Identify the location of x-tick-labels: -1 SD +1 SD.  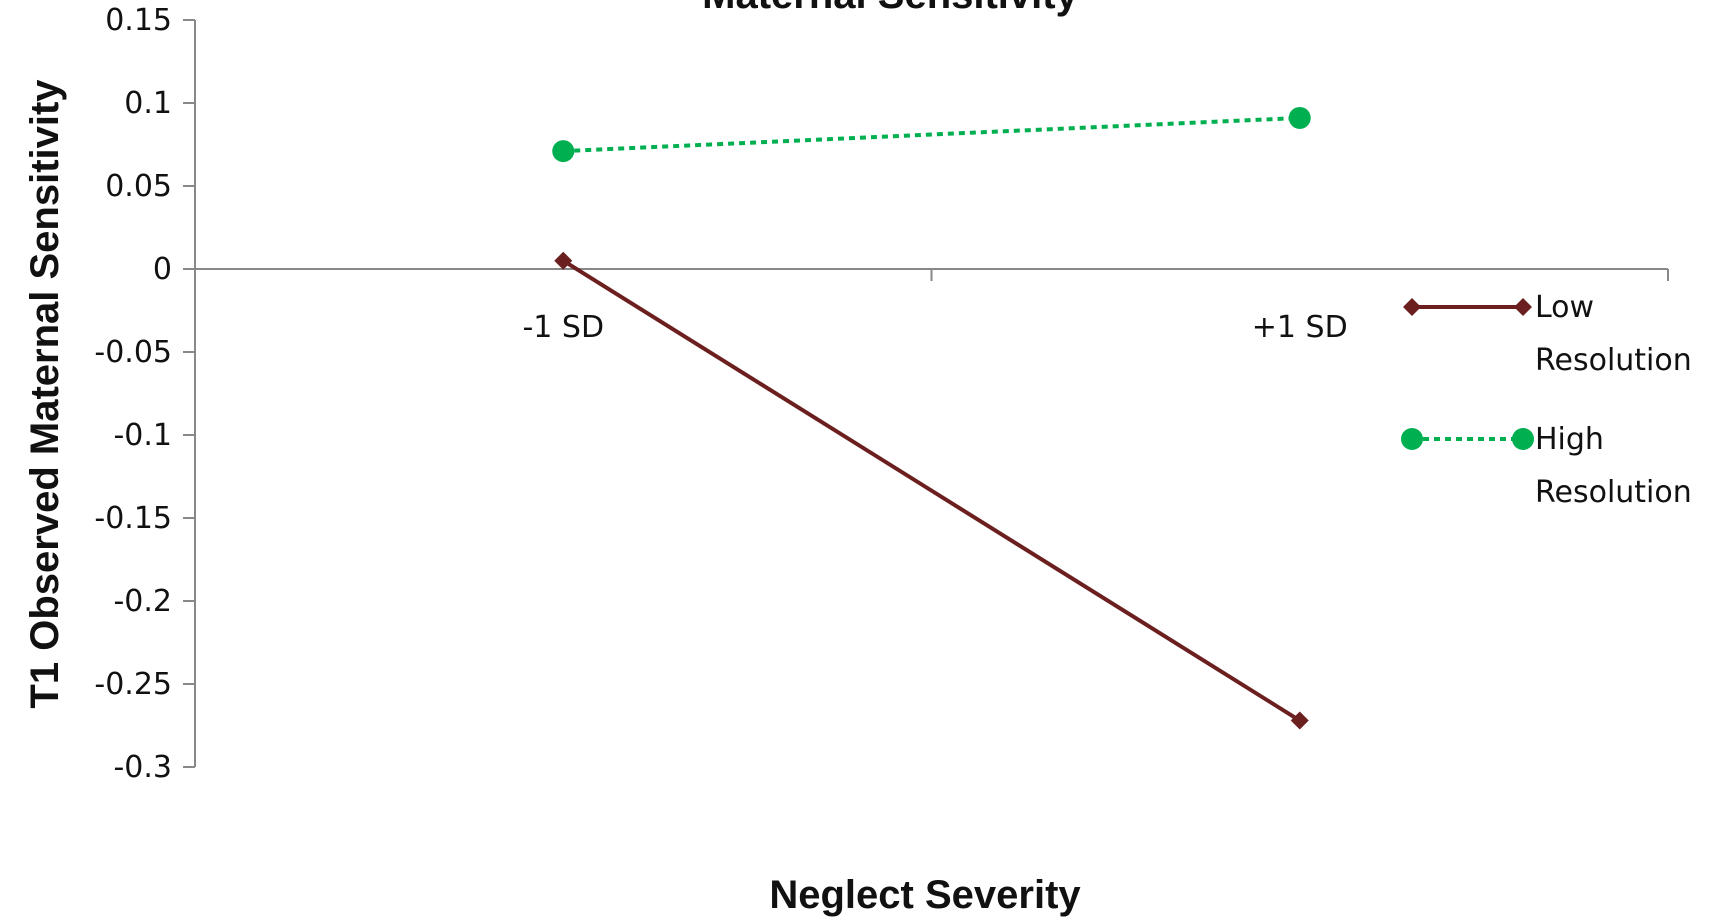
(931, 307).